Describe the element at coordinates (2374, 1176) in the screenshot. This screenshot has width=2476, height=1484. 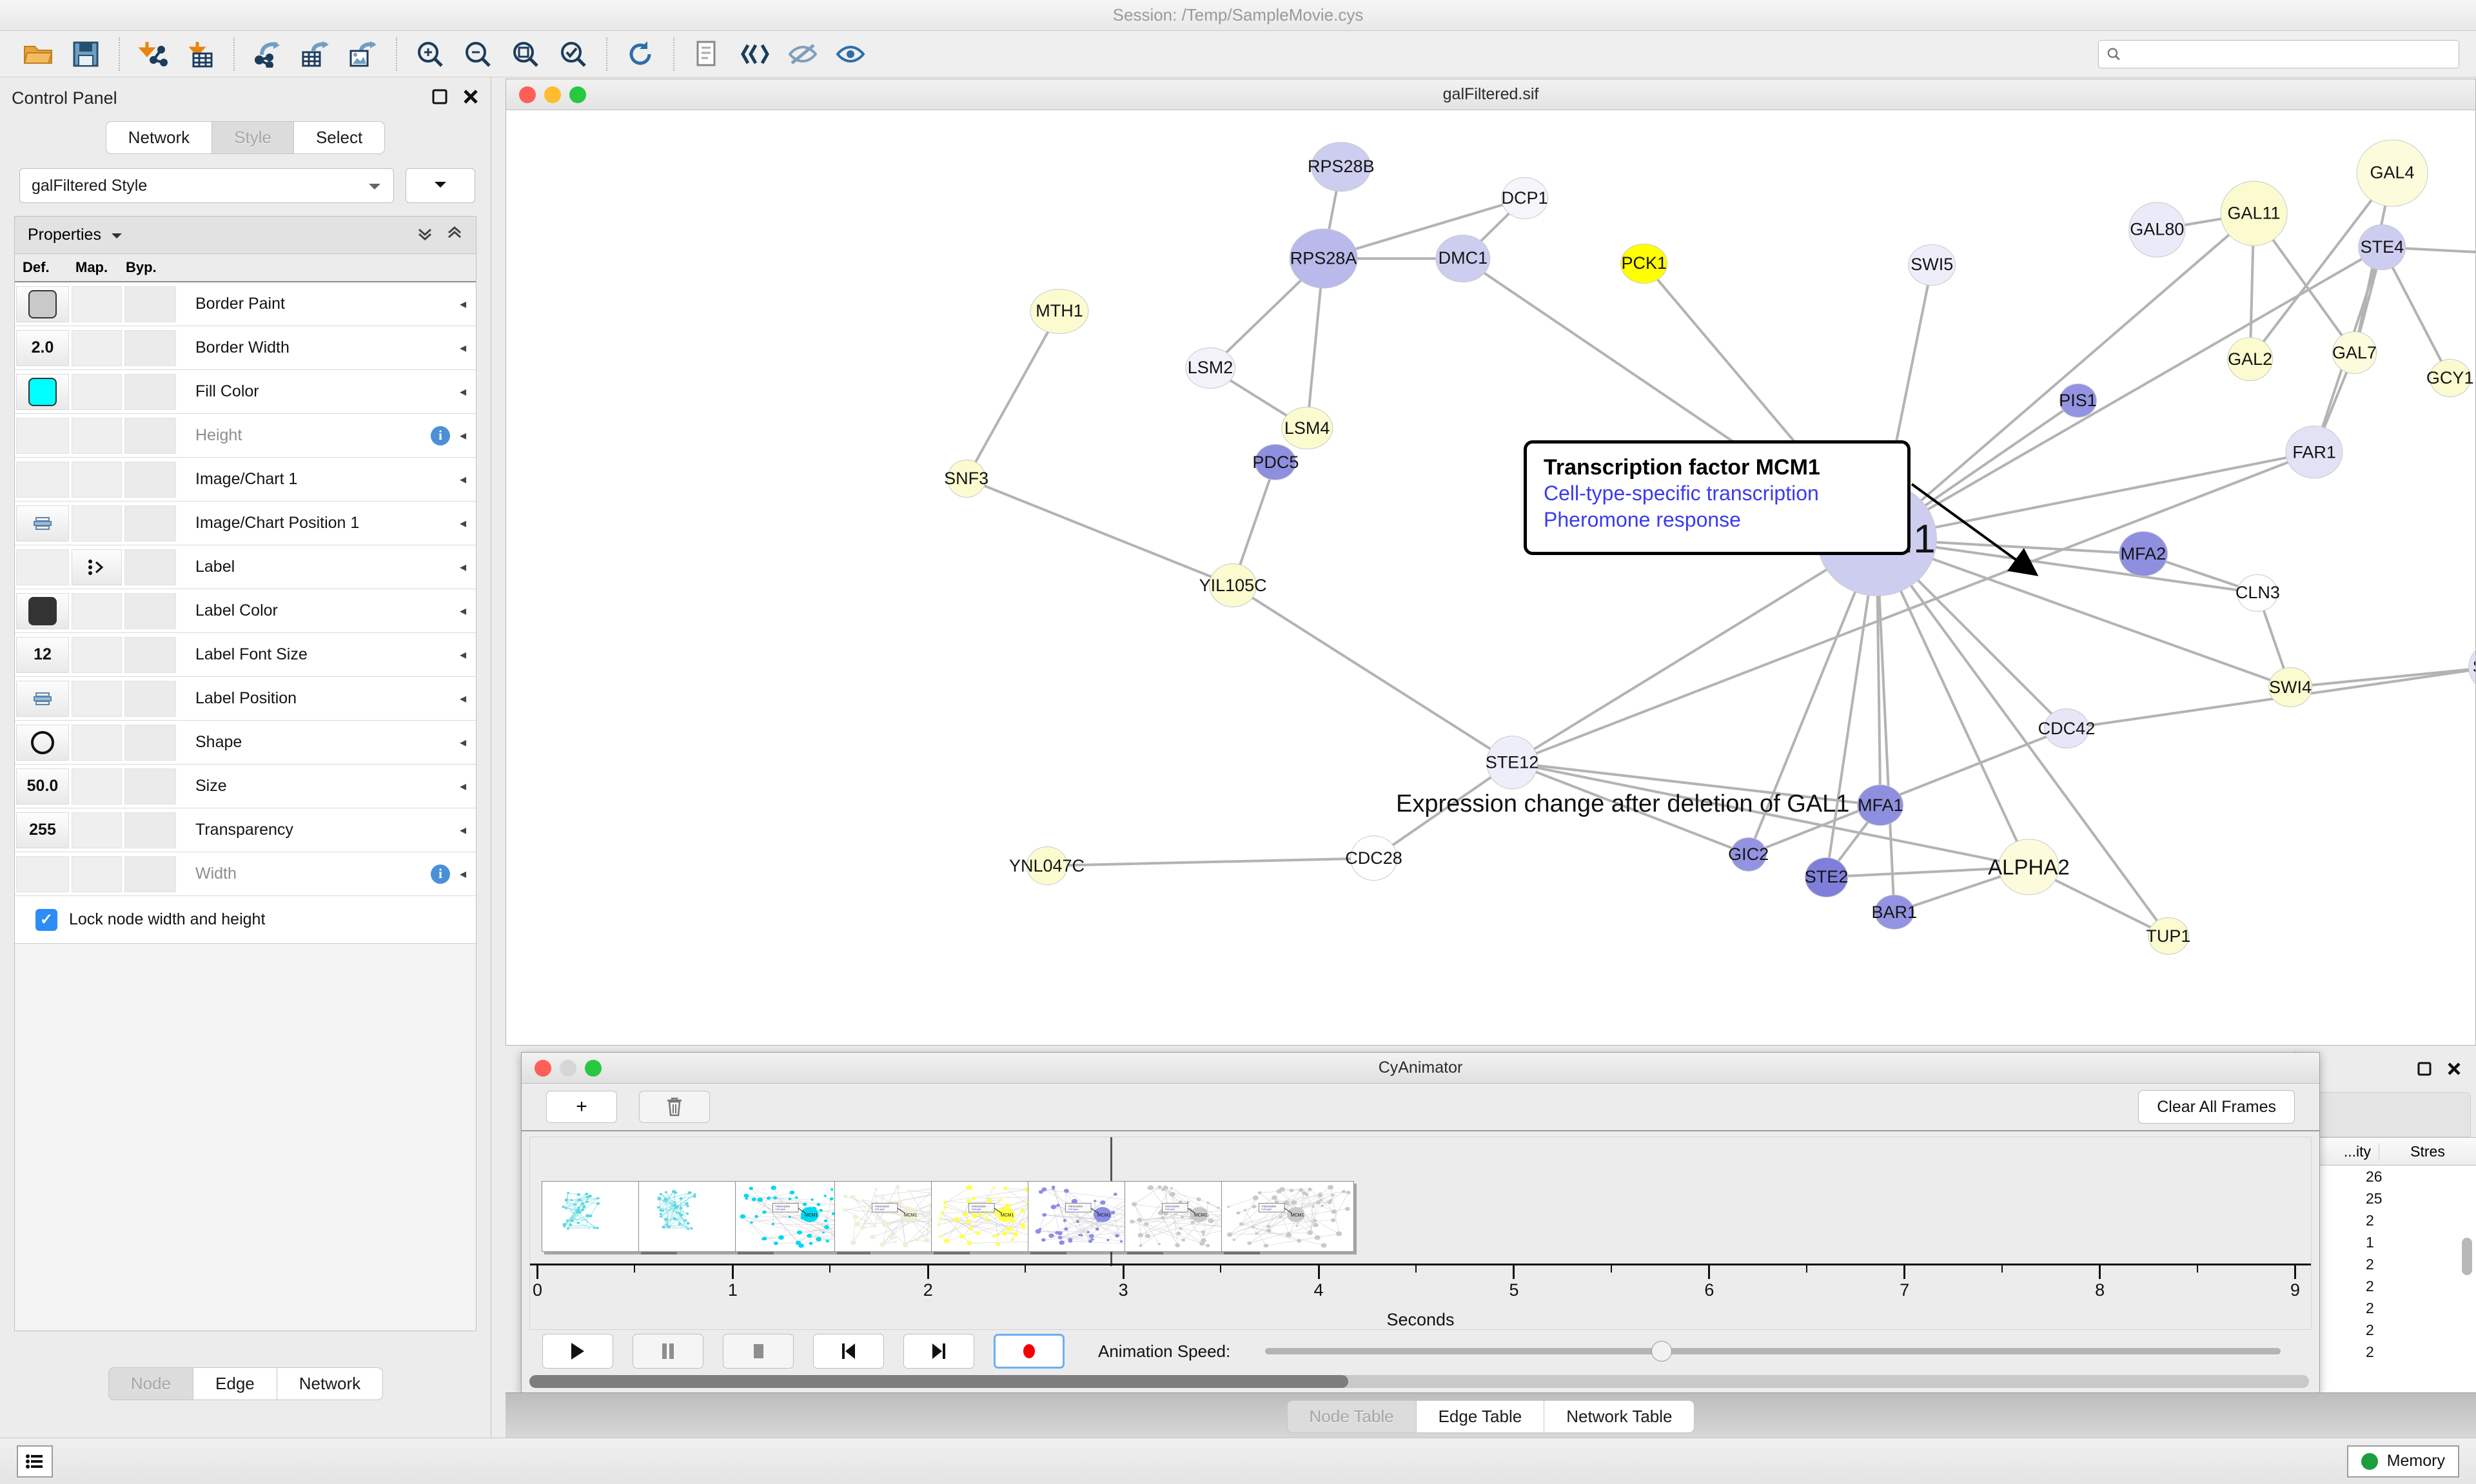
I see `table-row: 26` at that location.